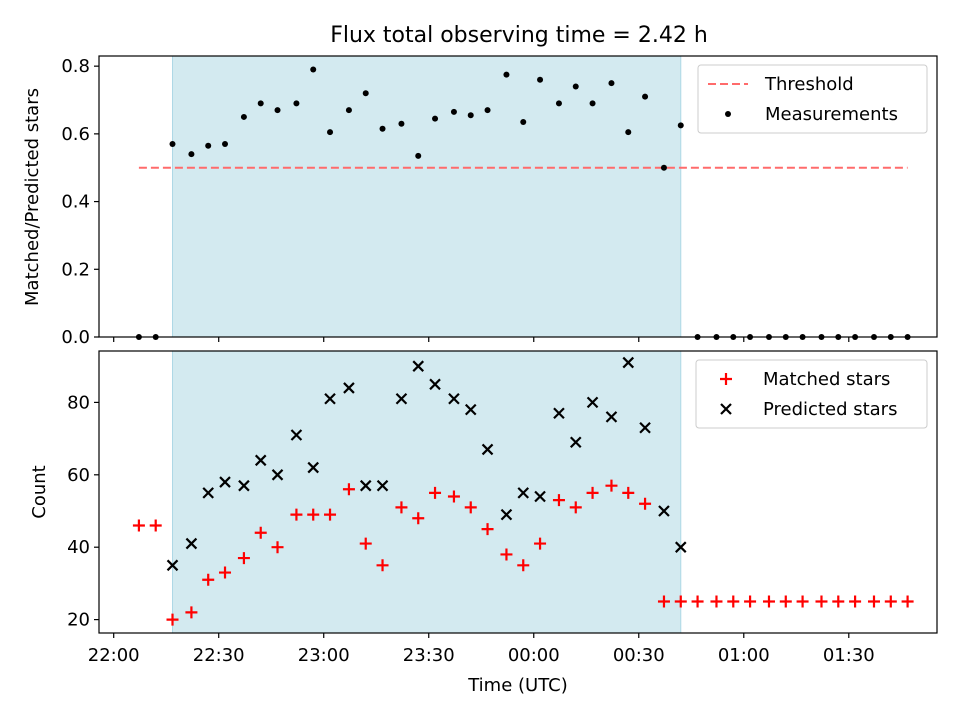 The height and width of the screenshot is (720, 960). What do you see at coordinates (830, 409) in the screenshot?
I see `legend-predicted-label: Predicted stars` at bounding box center [830, 409].